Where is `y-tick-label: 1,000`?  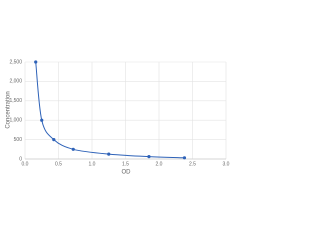 y-tick-label: 1,000 is located at coordinates (15, 121).